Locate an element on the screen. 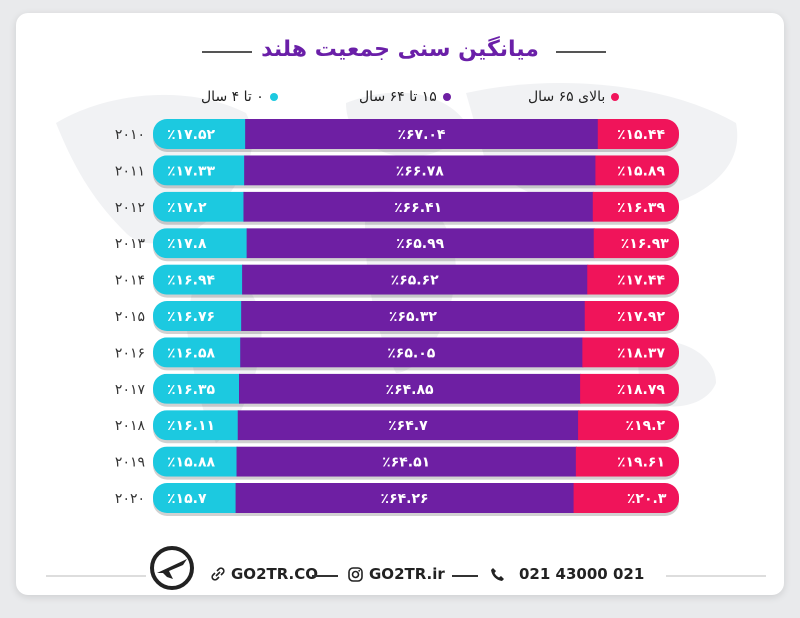 The height and width of the screenshot is (618, 800). data-label: ٪۶۵.۳۲ is located at coordinates (413, 317).